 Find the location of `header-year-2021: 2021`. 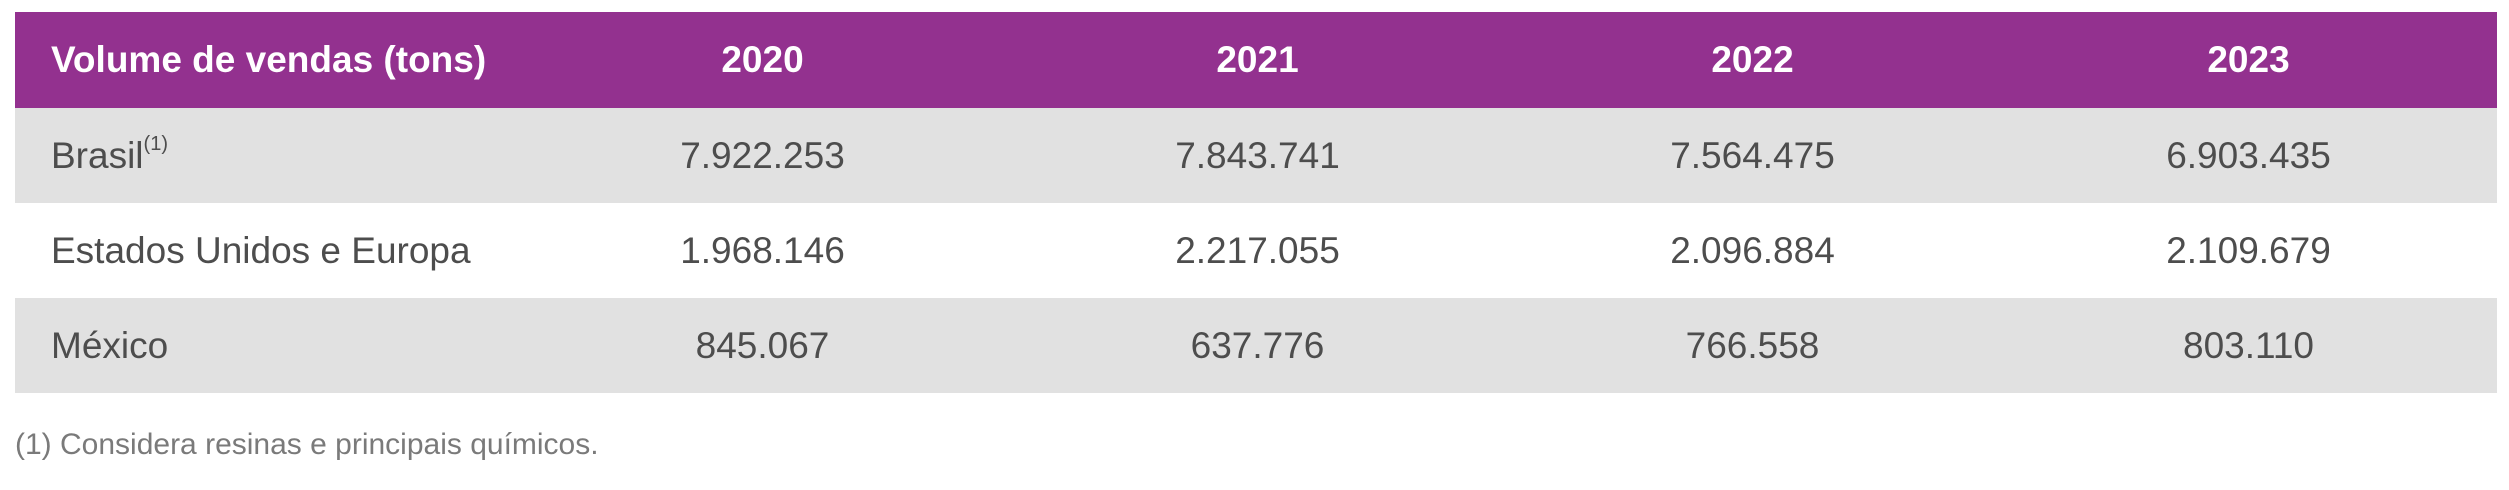

header-year-2021: 2021 is located at coordinates (1257, 59).